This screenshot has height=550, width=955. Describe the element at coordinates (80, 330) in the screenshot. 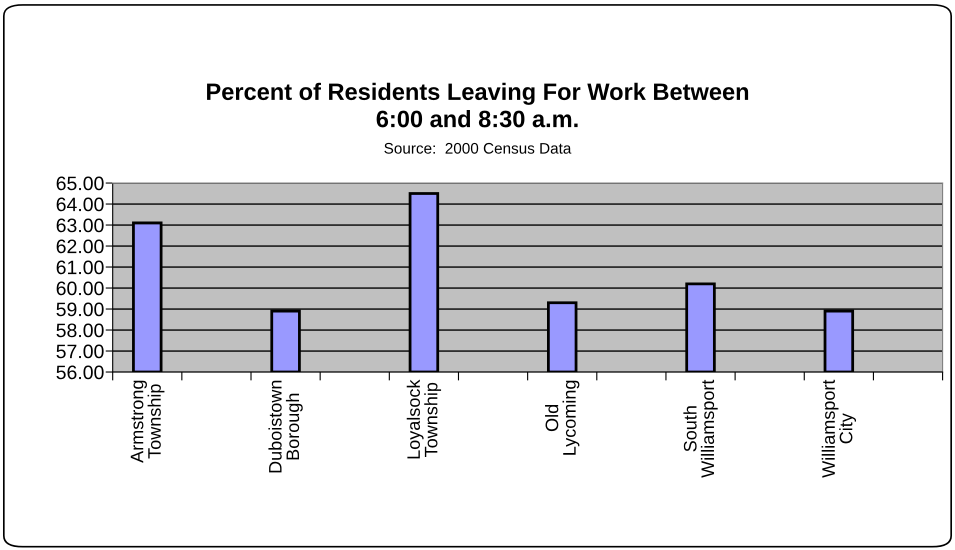

I see `y-tick-label: 58.00` at that location.